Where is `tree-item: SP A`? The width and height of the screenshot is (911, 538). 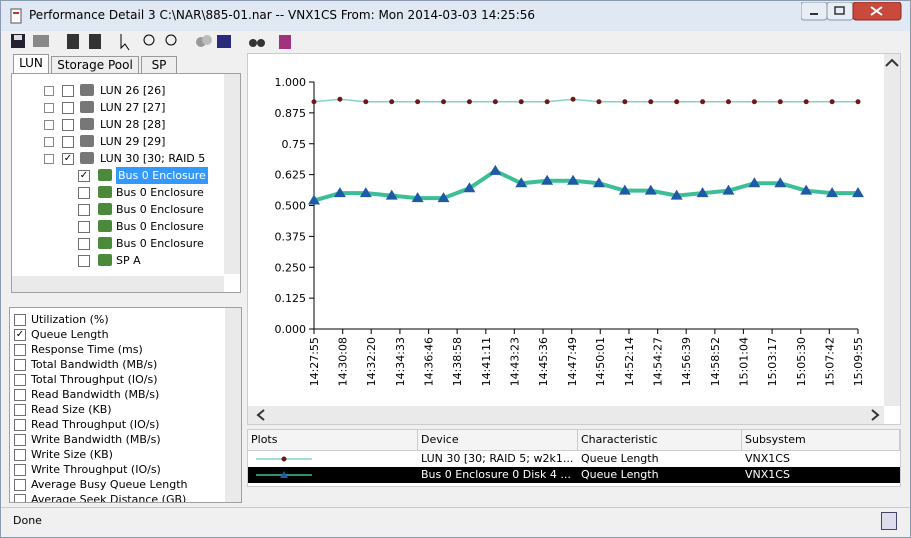
tree-item: SP A is located at coordinates (117, 260).